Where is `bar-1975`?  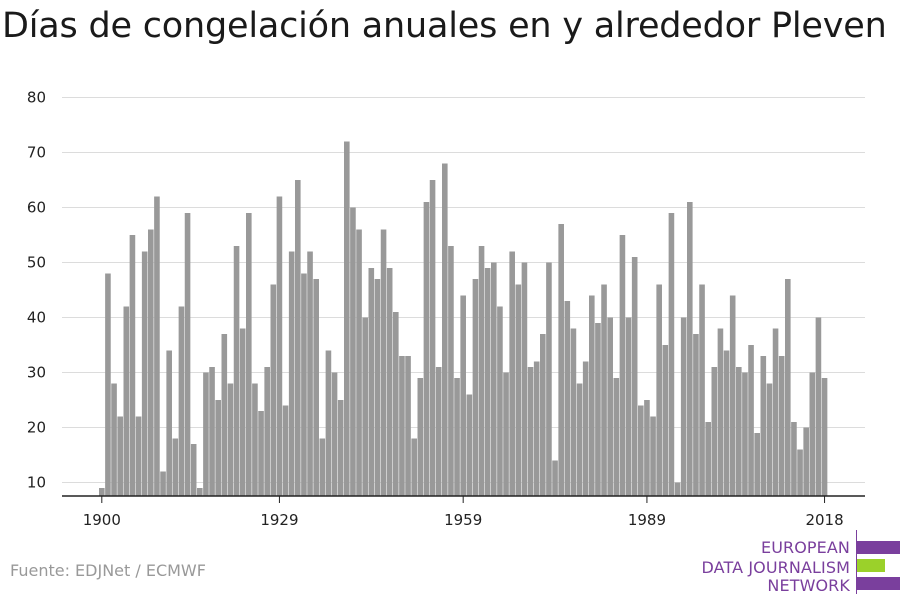 bar-1975 is located at coordinates (561, 360).